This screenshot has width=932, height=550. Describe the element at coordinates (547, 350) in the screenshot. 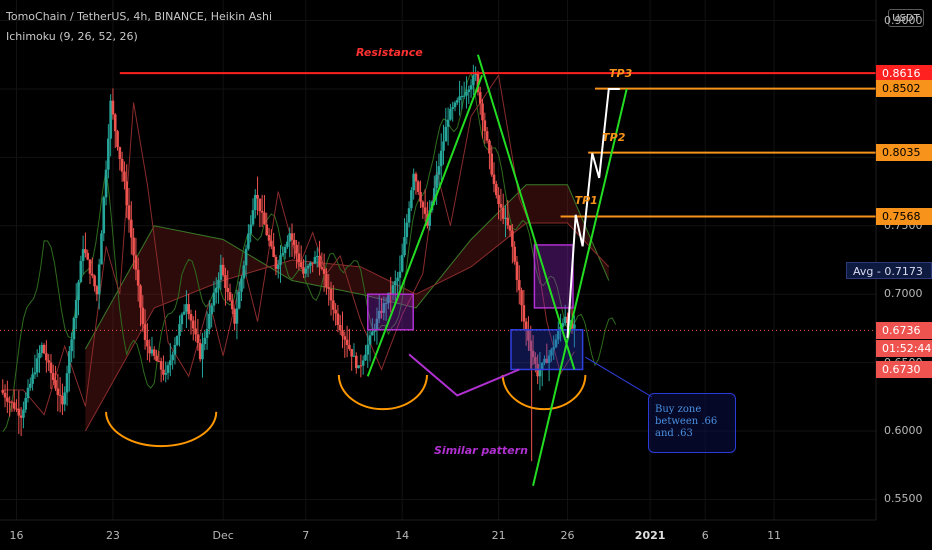

I see `buy-zone-box` at that location.